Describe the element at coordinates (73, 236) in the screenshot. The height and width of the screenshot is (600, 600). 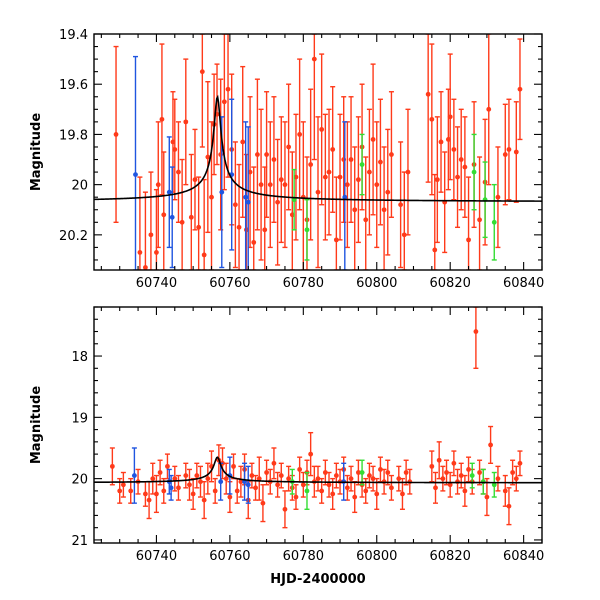
I see `y-tick-label: 20.2` at that location.